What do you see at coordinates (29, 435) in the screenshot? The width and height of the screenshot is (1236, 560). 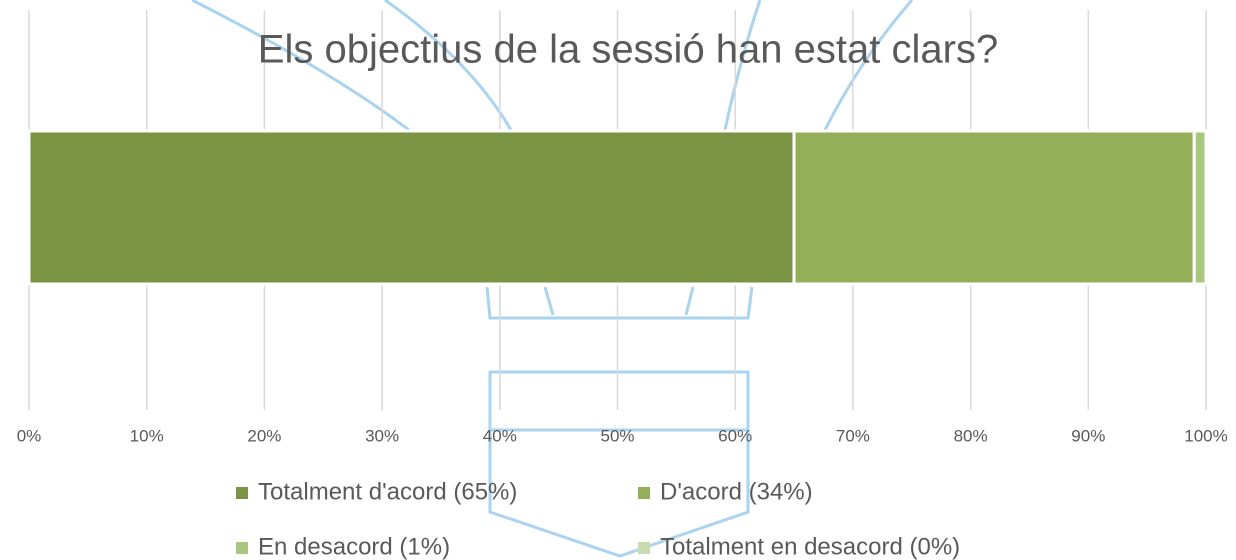 I see `x-tick-label: 0%` at bounding box center [29, 435].